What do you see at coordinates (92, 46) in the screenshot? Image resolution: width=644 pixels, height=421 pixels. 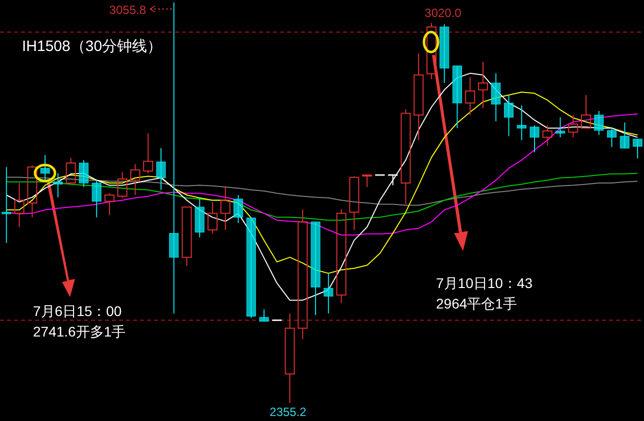 I see `text: IH1508（30分钟线）` at bounding box center [92, 46].